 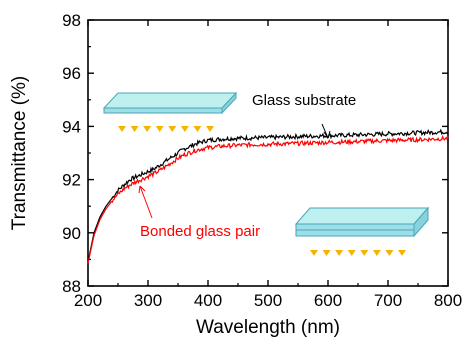 What do you see at coordinates (208, 300) in the screenshot?
I see `x-tick-label: 400` at bounding box center [208, 300].